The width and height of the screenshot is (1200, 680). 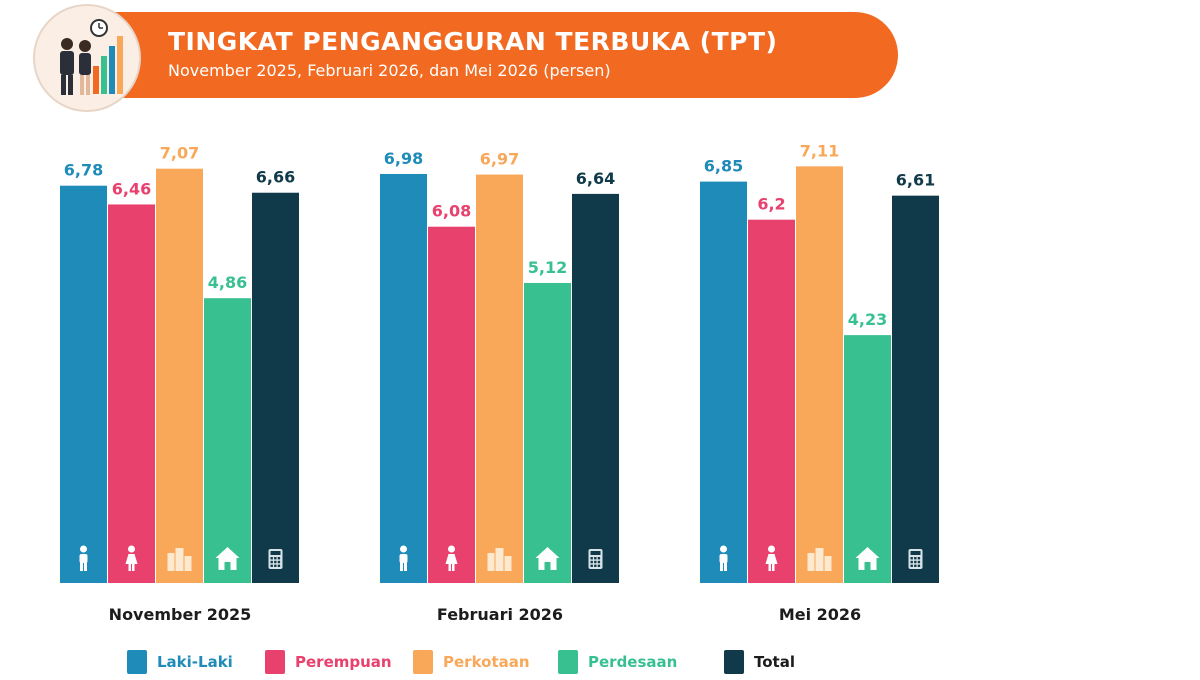 What do you see at coordinates (180, 614) in the screenshot?
I see `category-label: November 2025` at bounding box center [180, 614].